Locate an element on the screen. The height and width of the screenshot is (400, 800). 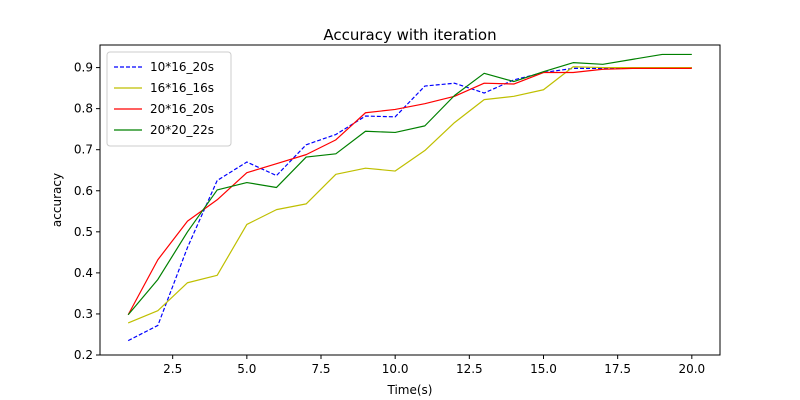
y-axis-ticks: 0.2 0.3 0.4 0.5 0.6 0.7 0.8 0.9 is located at coordinates (87, 211).